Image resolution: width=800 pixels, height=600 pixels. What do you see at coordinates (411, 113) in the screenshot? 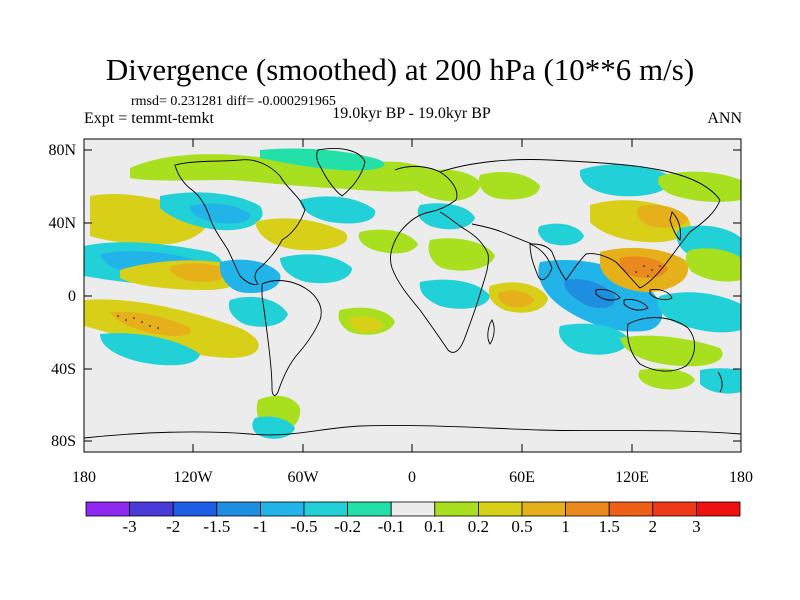
I see `period-label: 19.0kyr BP - 19.0kyr BP` at bounding box center [411, 113].